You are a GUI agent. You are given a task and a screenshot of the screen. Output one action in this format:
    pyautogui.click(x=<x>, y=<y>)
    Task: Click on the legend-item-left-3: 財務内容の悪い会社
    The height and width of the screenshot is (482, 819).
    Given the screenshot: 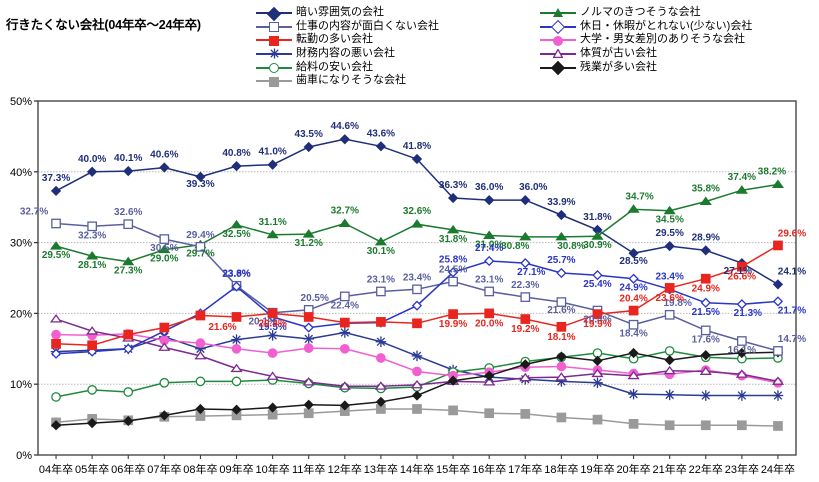 What is the action you would take?
    pyautogui.click(x=347, y=54)
    